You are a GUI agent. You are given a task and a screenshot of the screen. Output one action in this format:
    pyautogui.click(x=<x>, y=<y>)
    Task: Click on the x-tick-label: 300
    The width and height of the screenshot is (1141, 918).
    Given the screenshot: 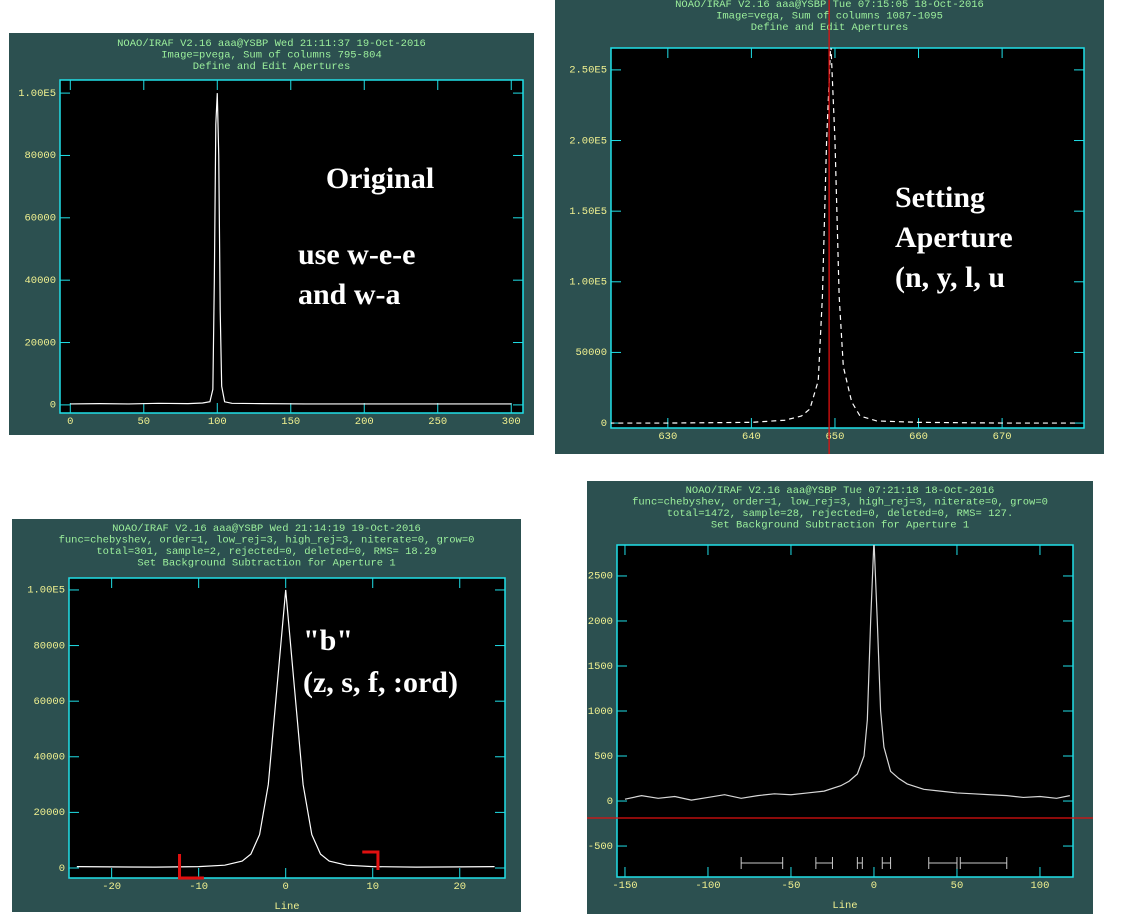 What is the action you would take?
    pyautogui.click(x=511, y=422)
    